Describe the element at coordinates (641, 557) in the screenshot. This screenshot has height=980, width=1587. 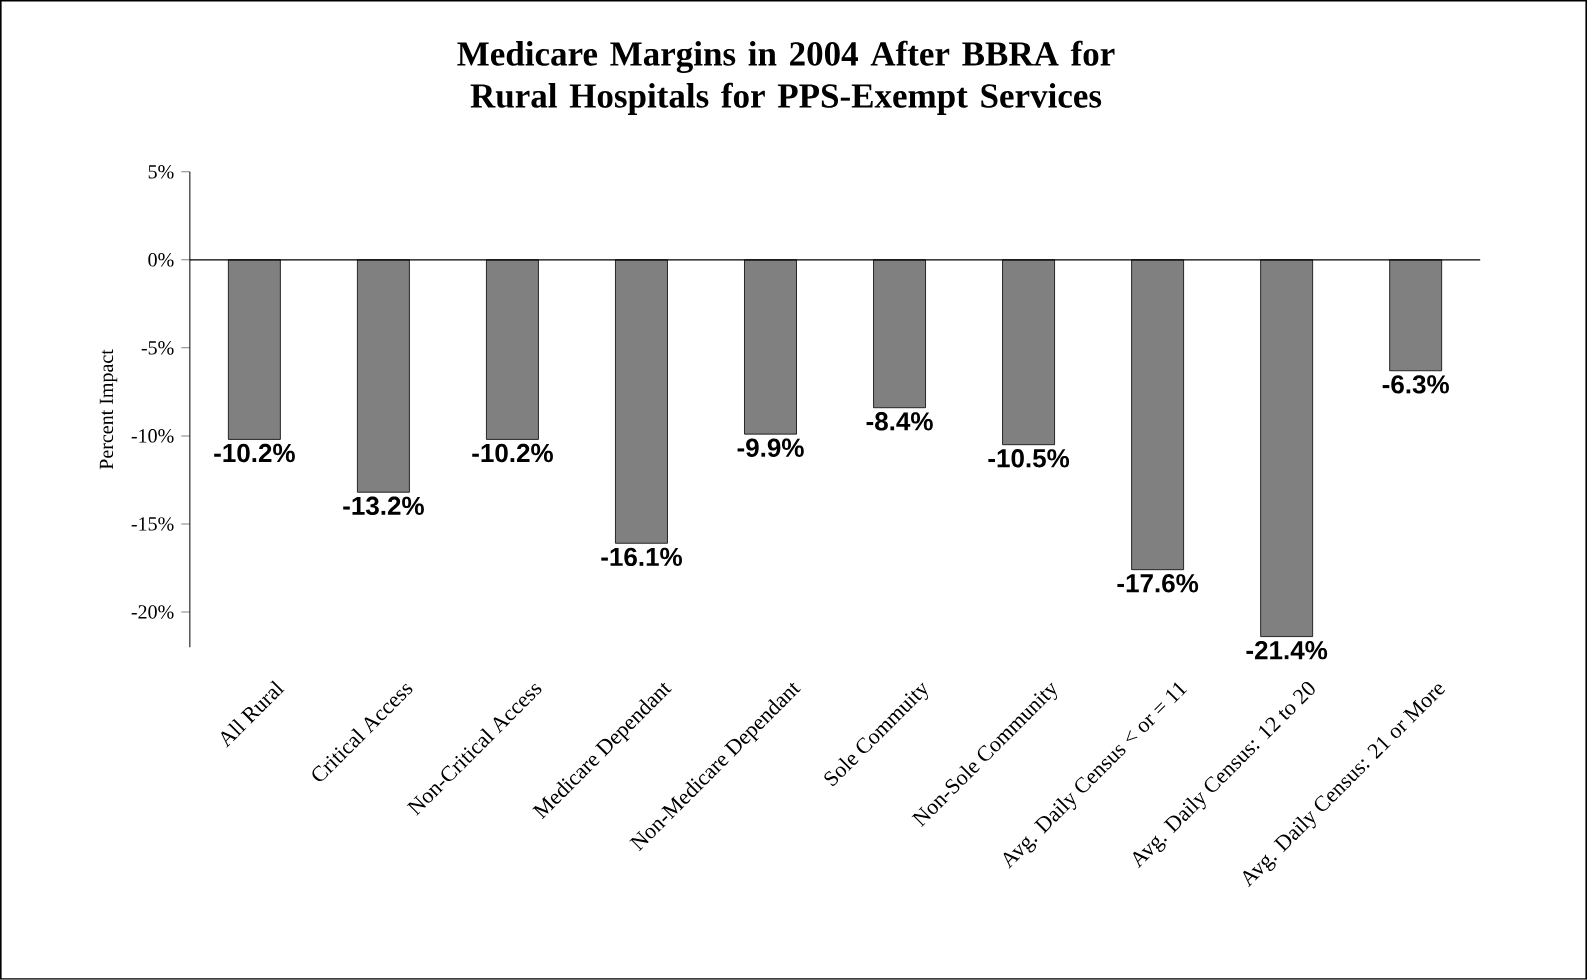
I see `data-label: -16.1%` at that location.